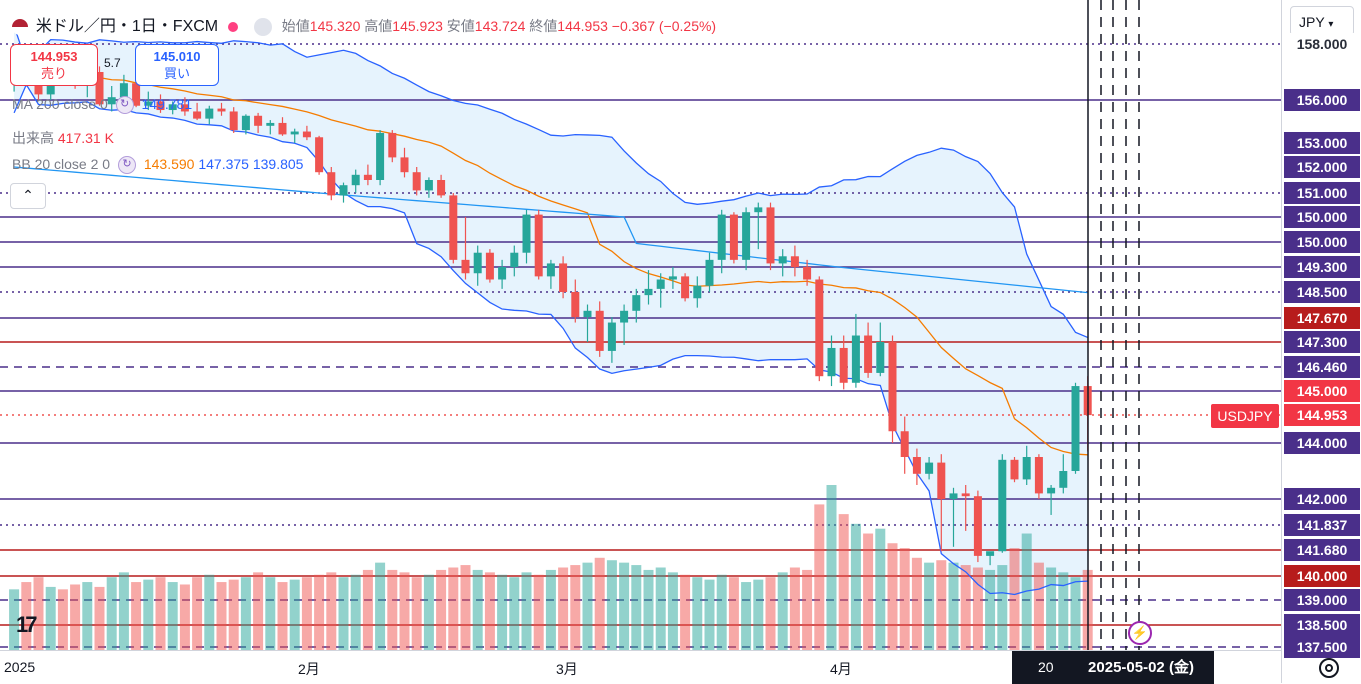 Image resolution: width=1361 pixels, height=684 pixels. I want to click on price-label: 151.000, so click(1322, 193).